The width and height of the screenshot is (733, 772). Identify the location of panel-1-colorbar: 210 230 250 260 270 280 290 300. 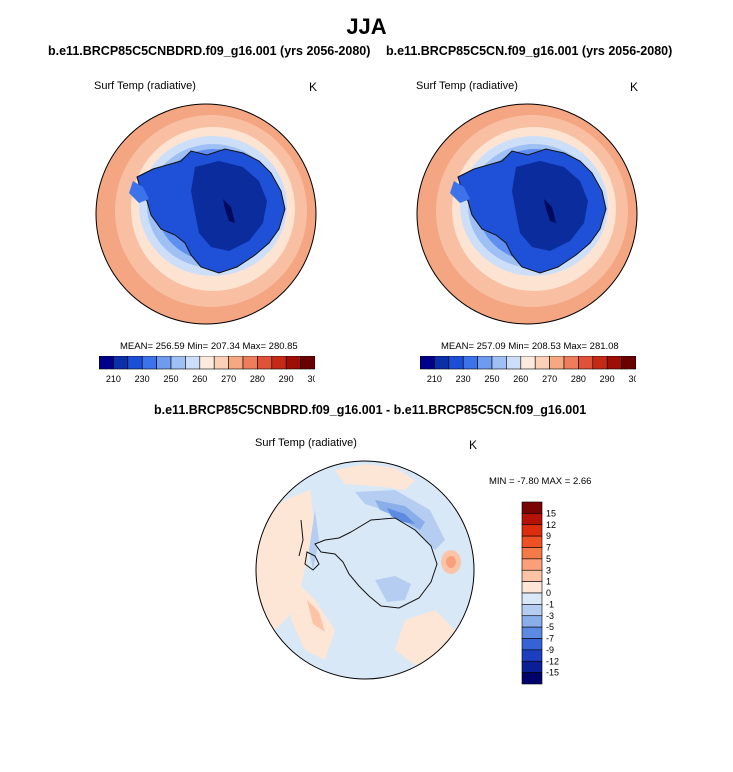
(207, 370).